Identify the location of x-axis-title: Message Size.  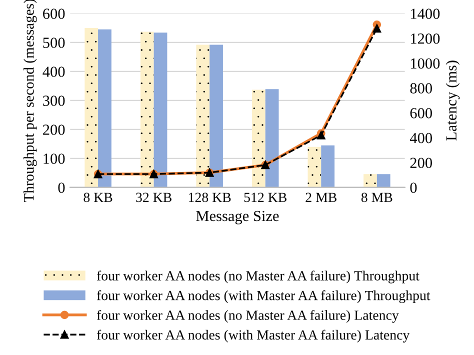
(237, 217).